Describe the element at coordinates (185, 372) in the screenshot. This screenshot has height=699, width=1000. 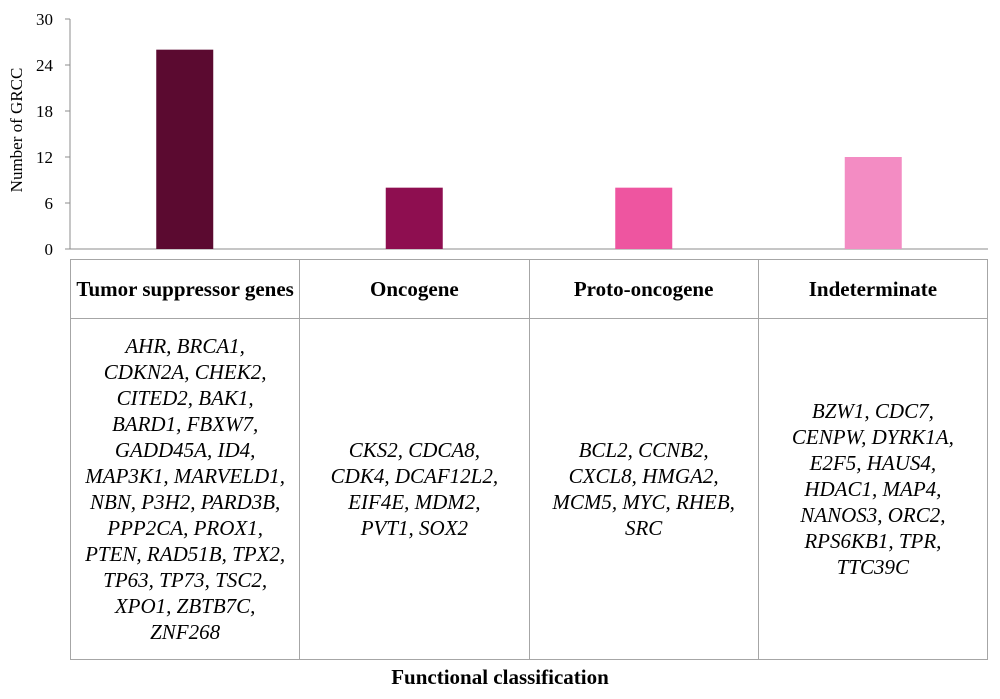
I see `gene-line: CDKN2A, CHEK2,` at that location.